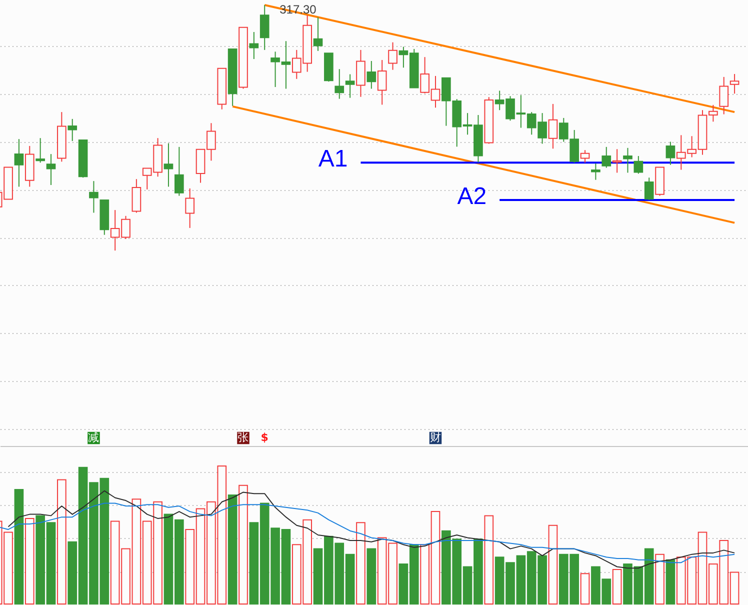  Describe the element at coordinates (472, 196) in the screenshot. I see `series-label: A2` at that location.